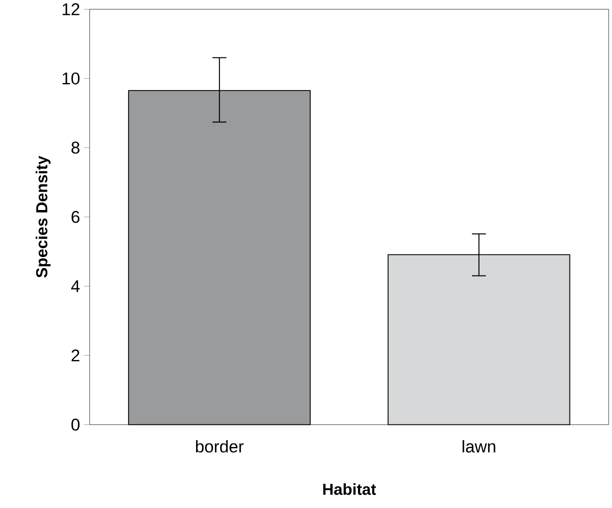  Describe the element at coordinates (479, 446) in the screenshot. I see `x-tick-label: lawn` at that location.